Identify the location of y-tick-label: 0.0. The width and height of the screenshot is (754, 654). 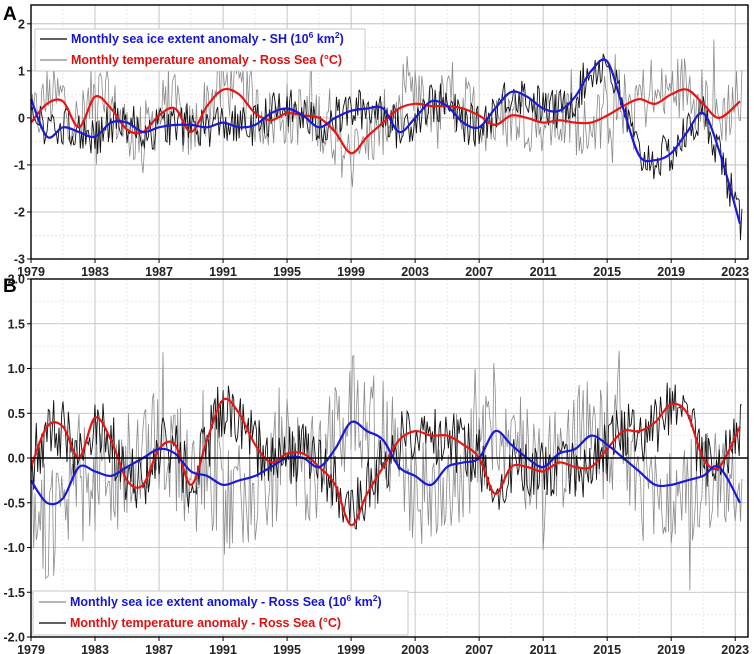
(16, 459).